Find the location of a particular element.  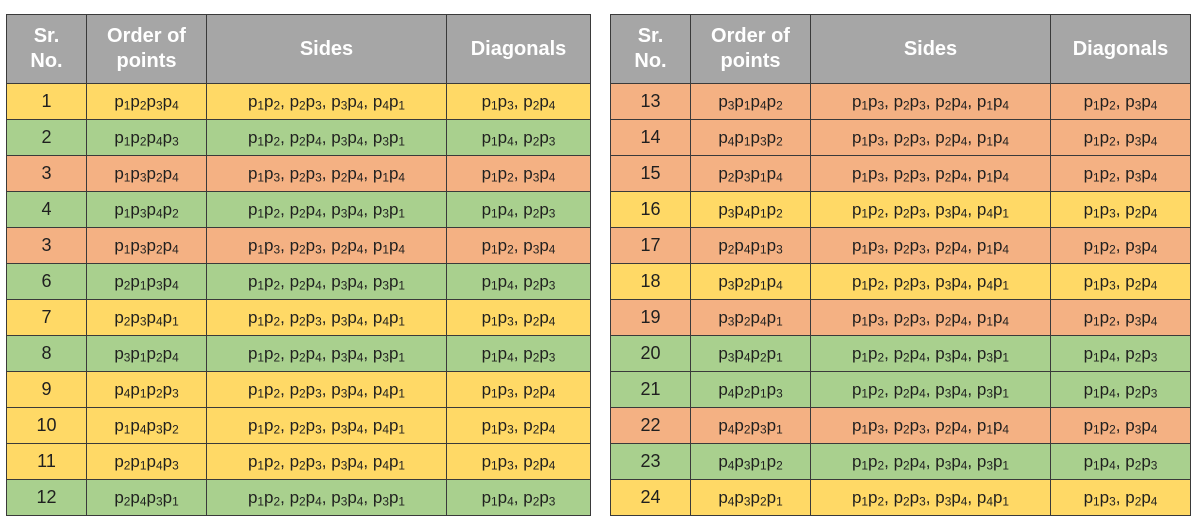

sr-no-cell: 14 is located at coordinates (650, 137).